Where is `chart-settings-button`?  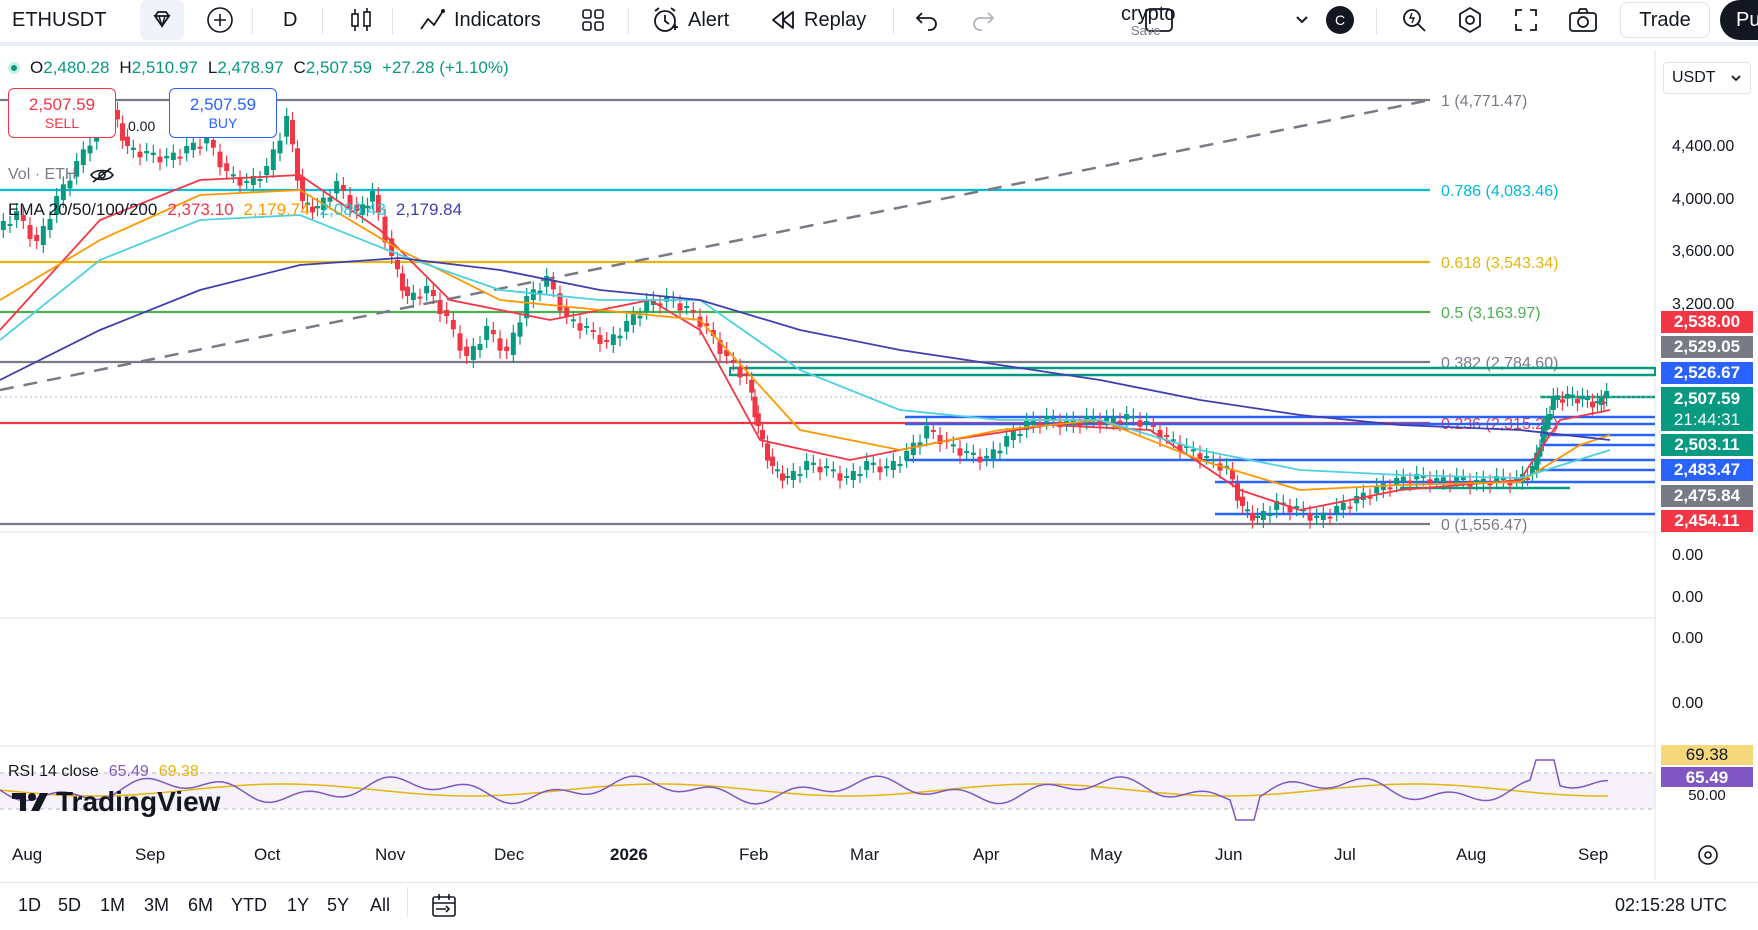 chart-settings-button is located at coordinates (1708, 857).